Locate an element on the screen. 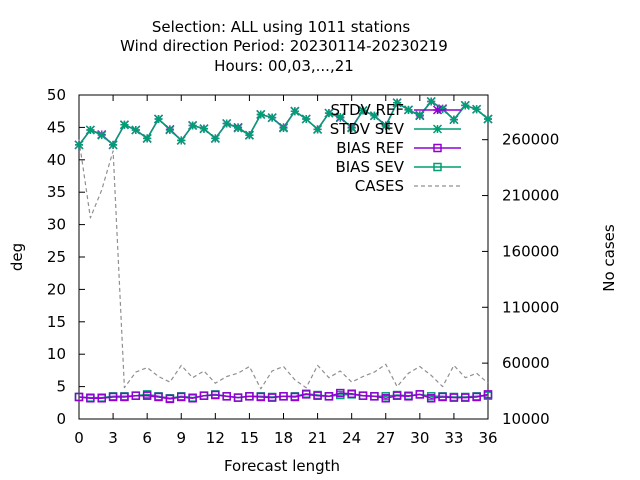 The width and height of the screenshot is (640, 480). y2-tick-label: 260000 is located at coordinates (530, 140).